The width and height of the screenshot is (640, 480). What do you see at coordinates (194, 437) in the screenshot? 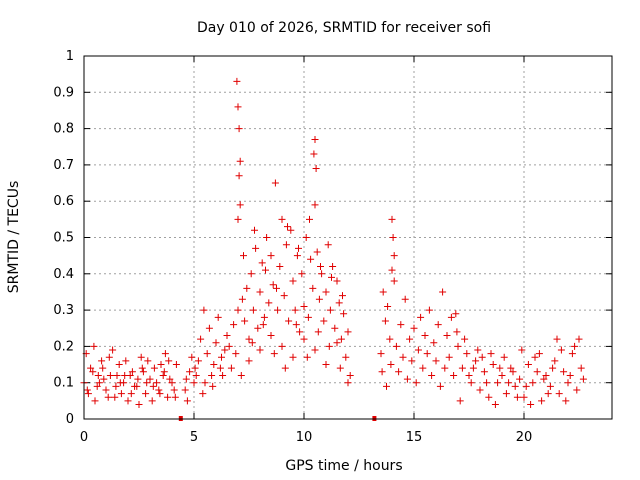
I see `x-tick-label: 5` at bounding box center [194, 437].